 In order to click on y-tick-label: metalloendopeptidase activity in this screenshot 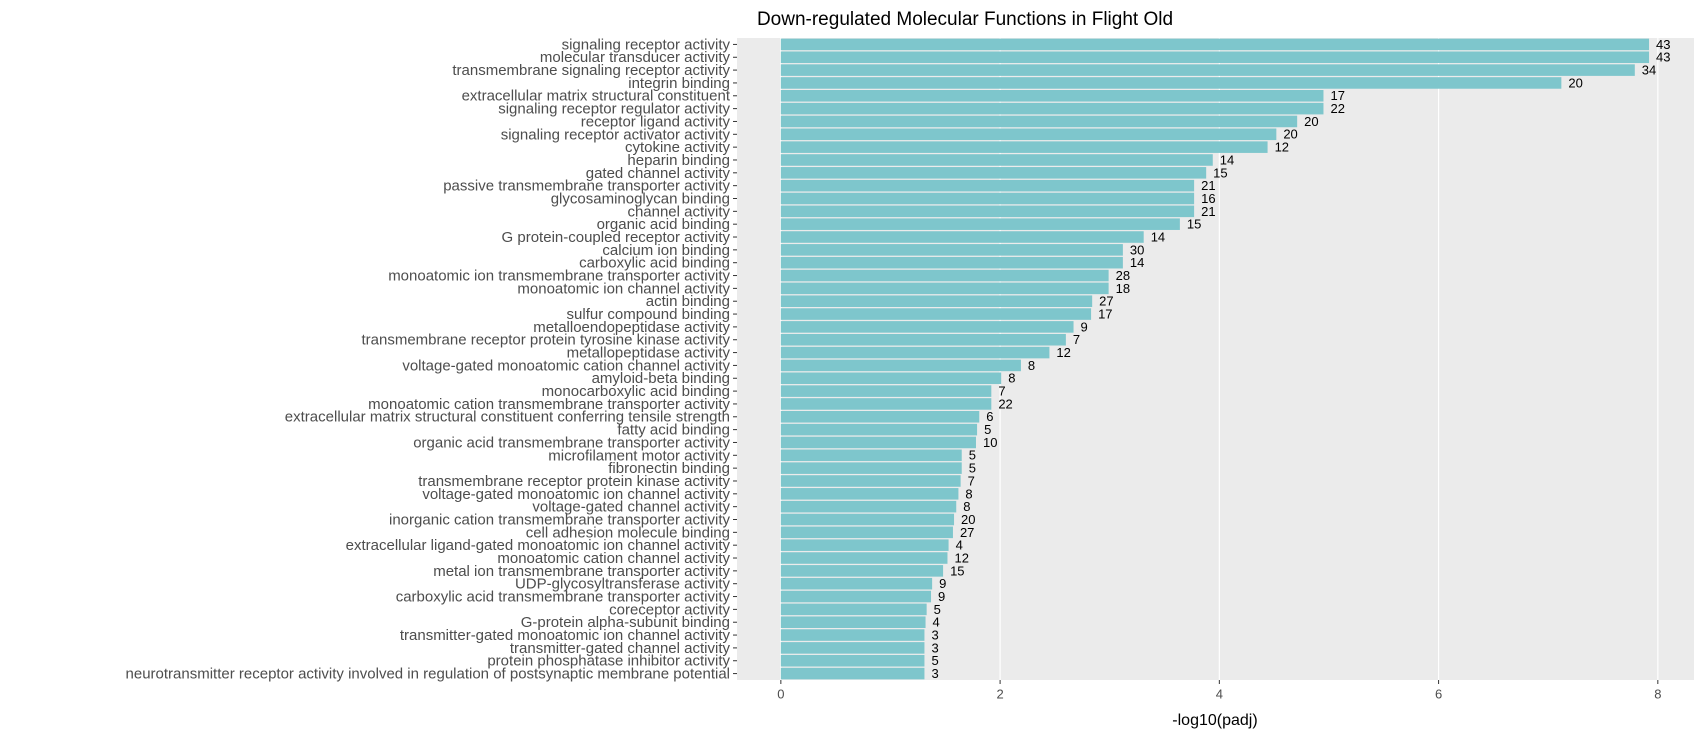, I will do `click(631, 327)`.